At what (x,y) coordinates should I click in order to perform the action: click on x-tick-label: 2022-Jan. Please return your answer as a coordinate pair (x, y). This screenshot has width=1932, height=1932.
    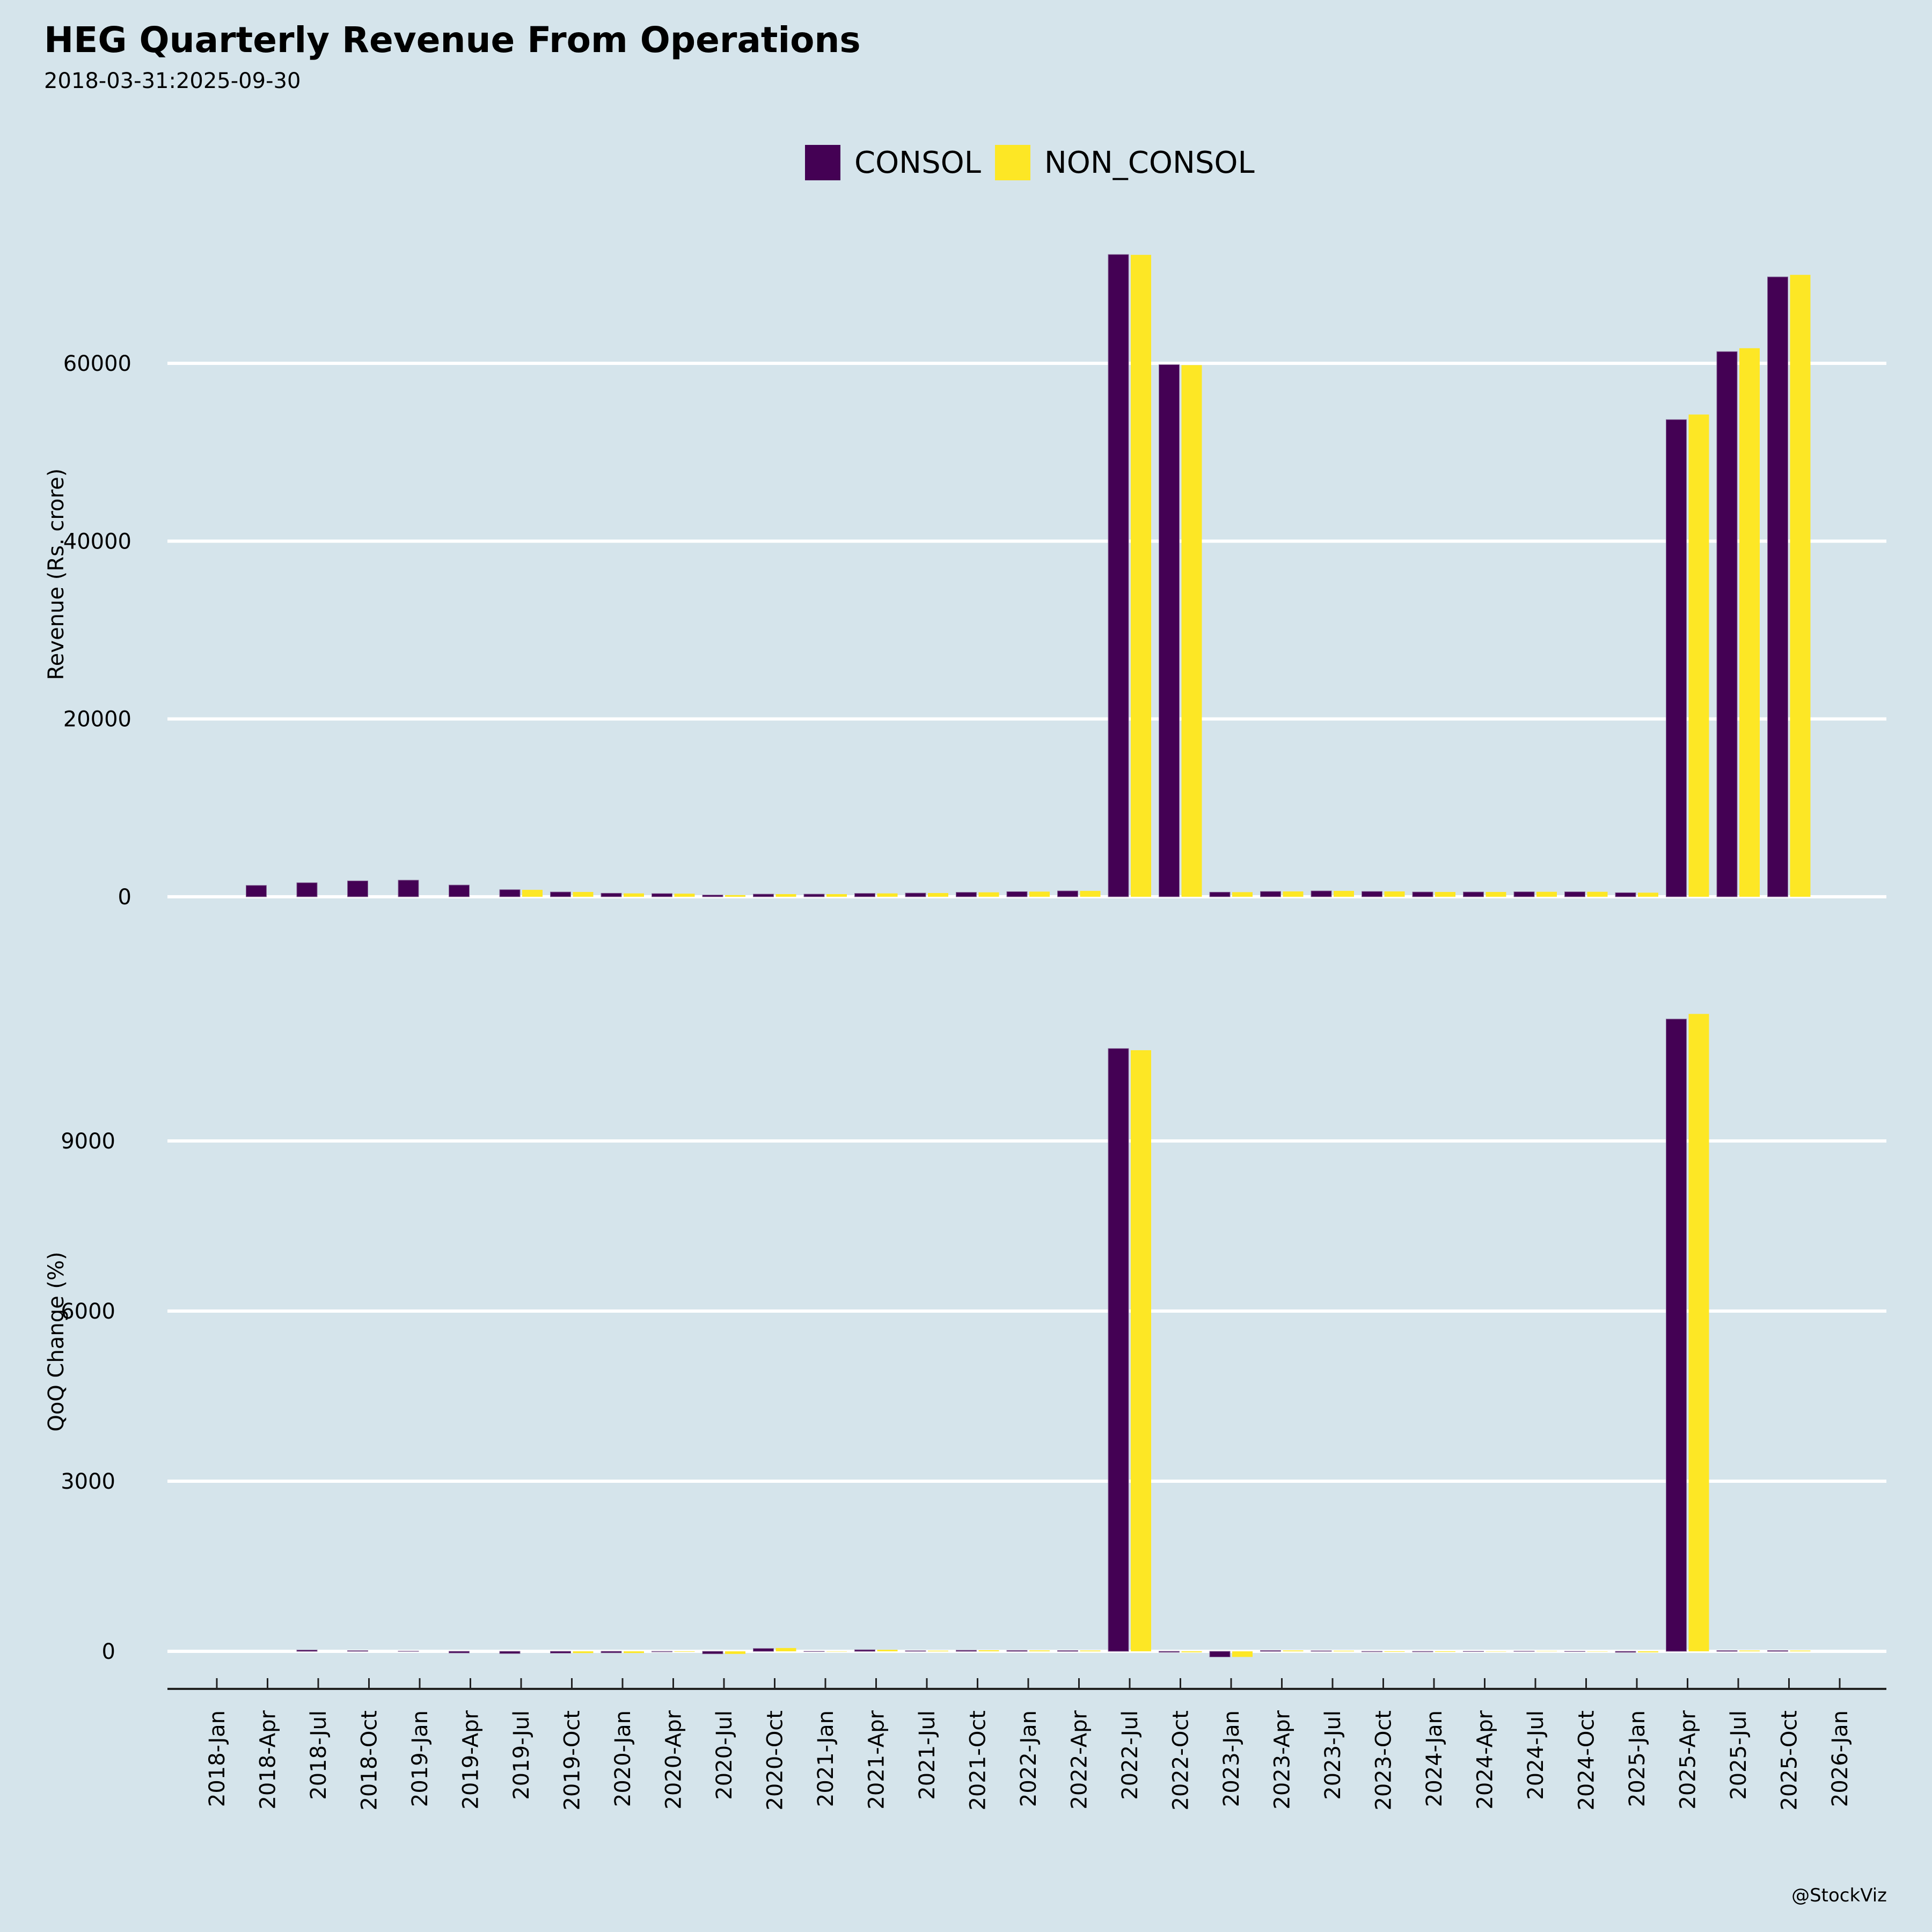
    Looking at the image, I should click on (1028, 1758).